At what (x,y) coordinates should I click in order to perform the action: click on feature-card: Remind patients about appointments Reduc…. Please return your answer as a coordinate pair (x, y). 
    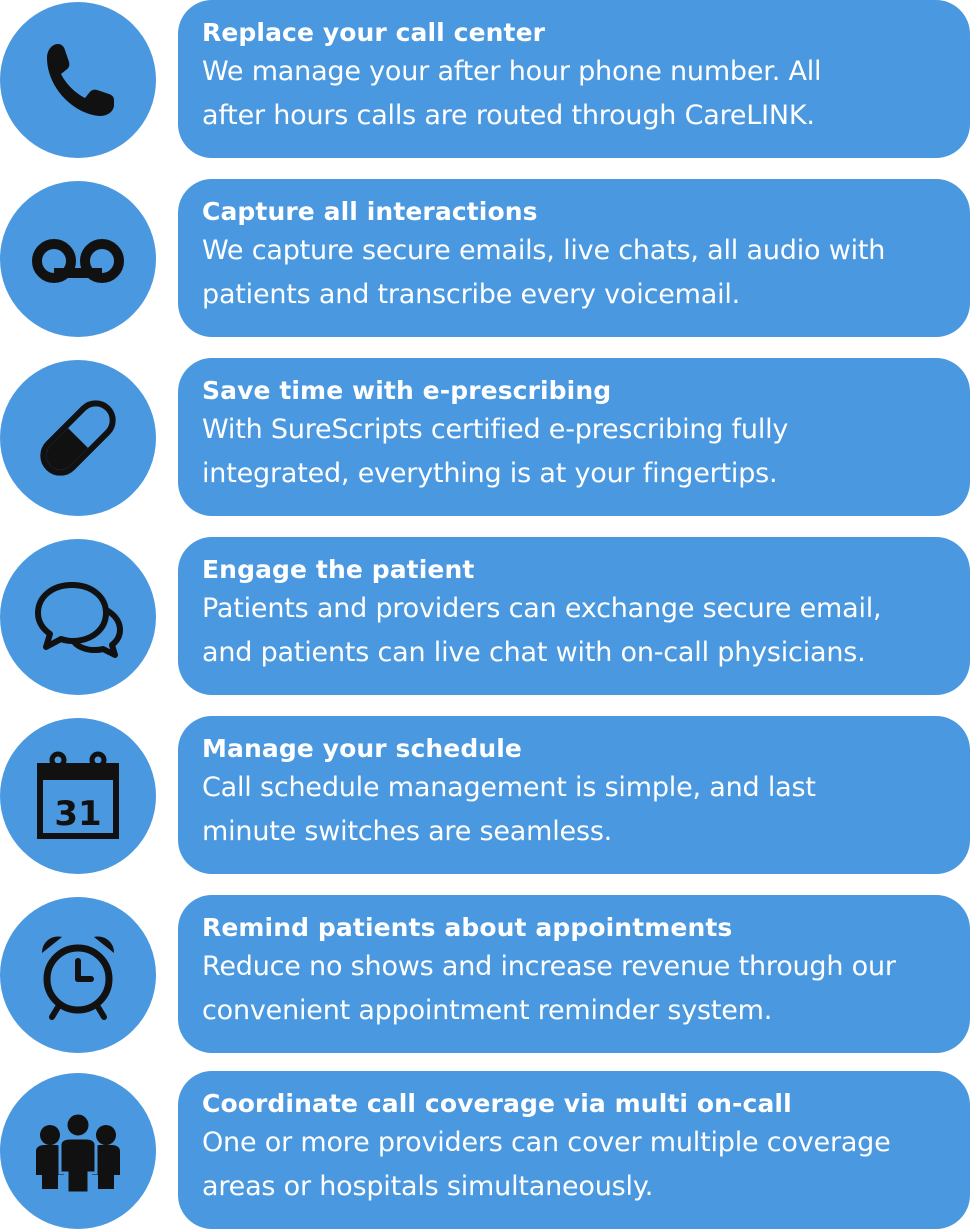
    Looking at the image, I should click on (574, 974).